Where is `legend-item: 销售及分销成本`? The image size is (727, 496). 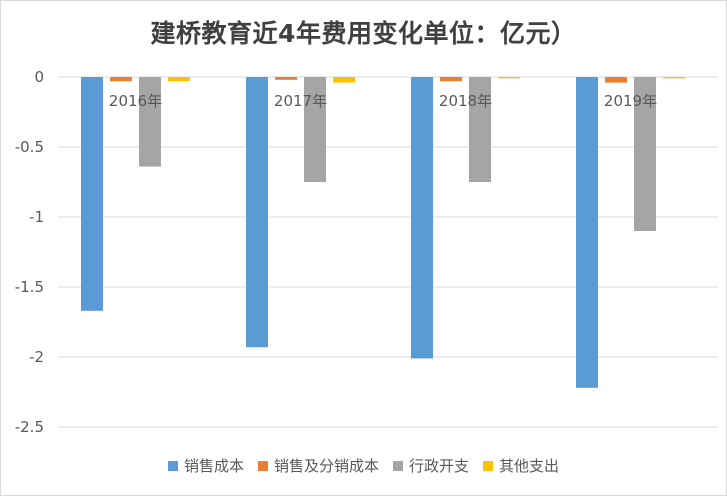 legend-item: 销售及分销成本 is located at coordinates (318, 465).